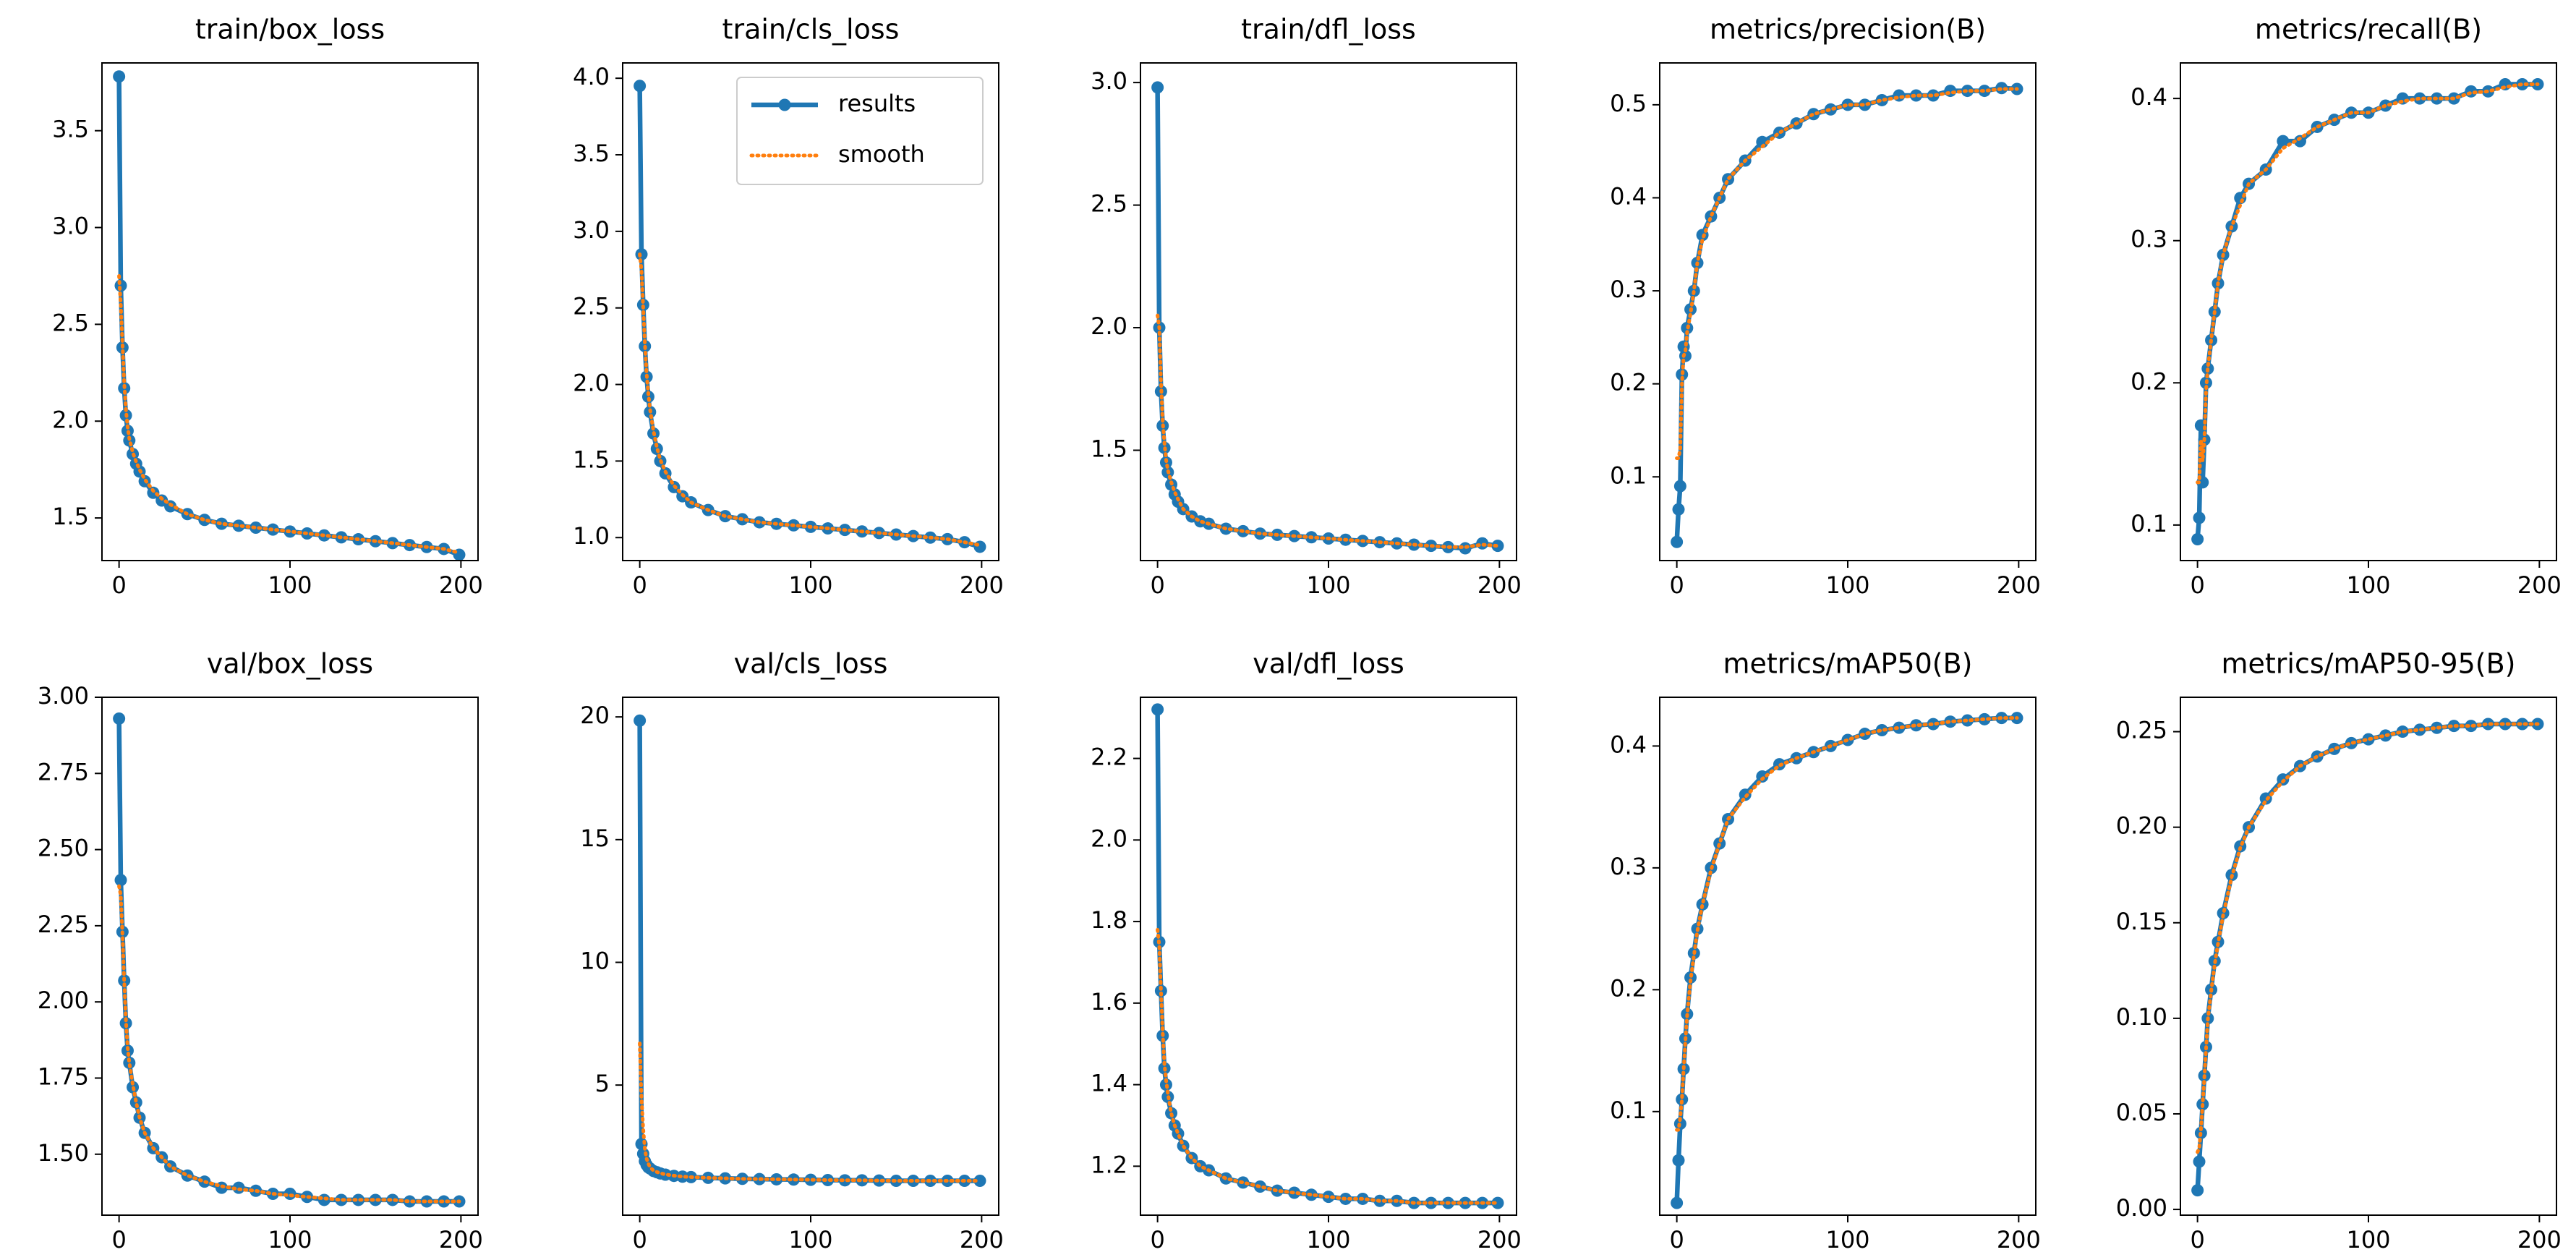 The width and height of the screenshot is (2576, 1260). What do you see at coordinates (2141, 1017) in the screenshot?
I see `y-tick-label: 0.10` at bounding box center [2141, 1017].